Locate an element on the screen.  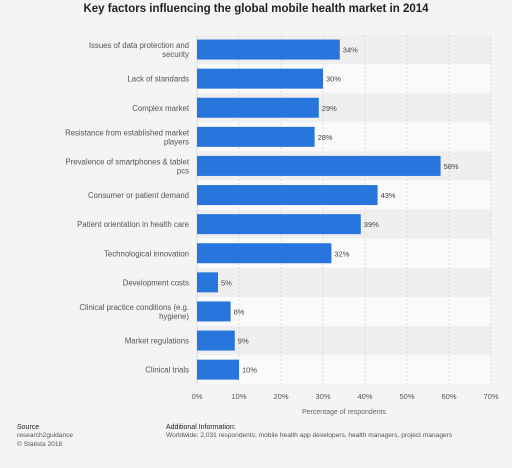
category-label: Prevalence of smartphones & tablet is located at coordinates (127, 161).